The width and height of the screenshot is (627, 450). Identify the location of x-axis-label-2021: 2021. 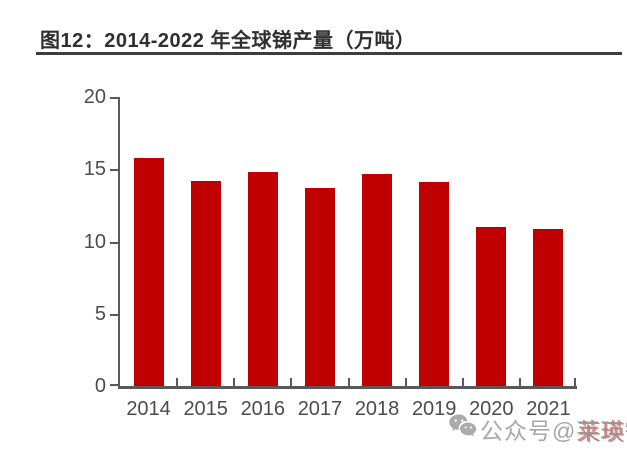
(548, 409).